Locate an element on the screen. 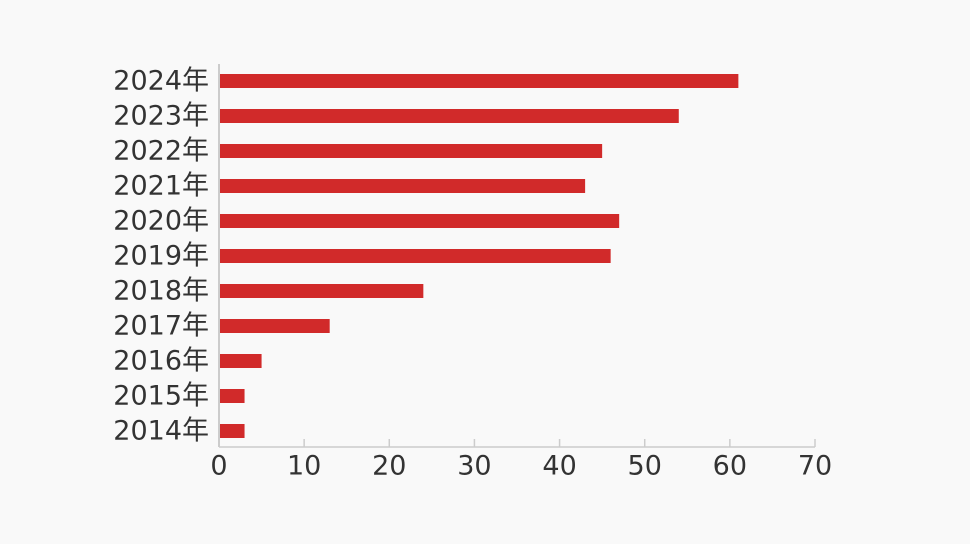 Image resolution: width=970 pixels, height=544 pixels. x-tick-label: 70 is located at coordinates (815, 466).